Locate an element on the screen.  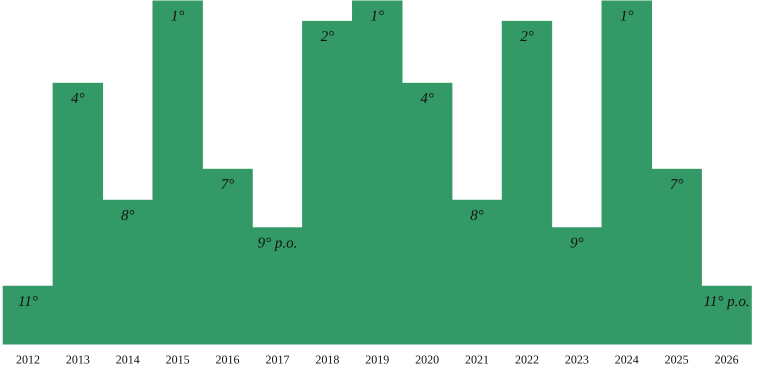
x-tick-label: 2017 is located at coordinates (277, 359).